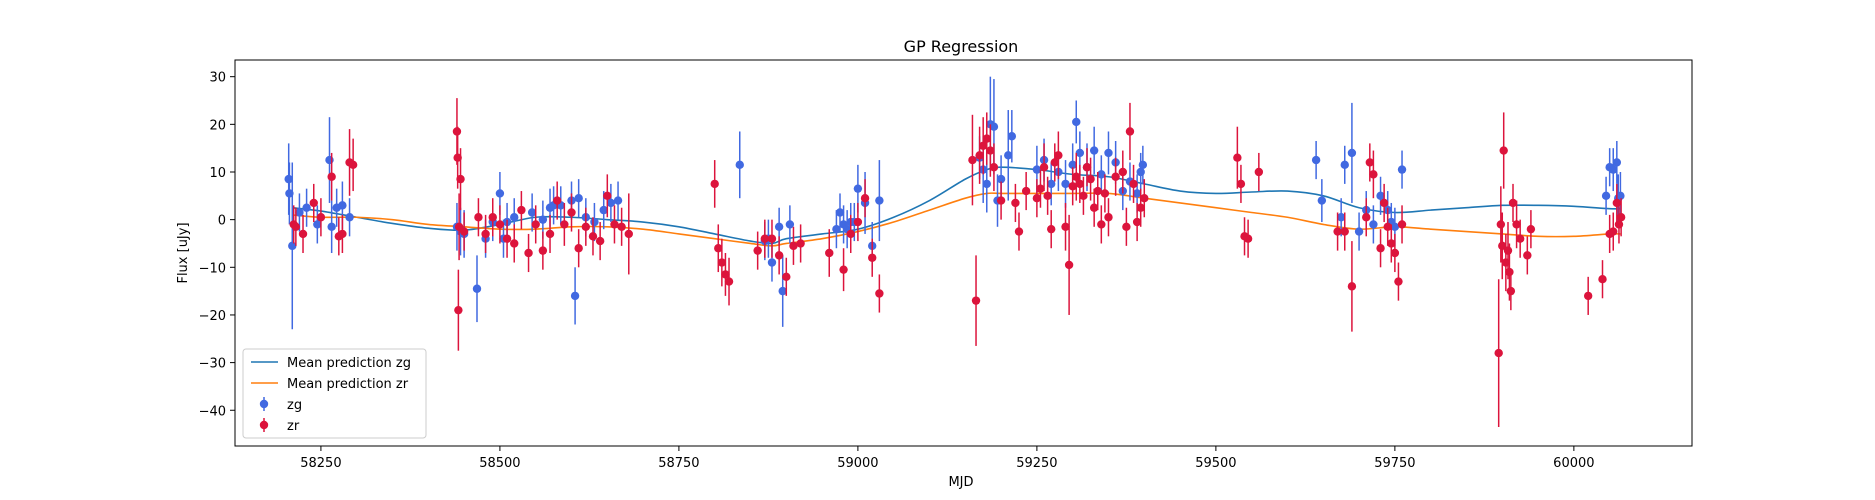  Describe the element at coordinates (320, 463) in the screenshot. I see `x-tick-label: 58250` at that location.